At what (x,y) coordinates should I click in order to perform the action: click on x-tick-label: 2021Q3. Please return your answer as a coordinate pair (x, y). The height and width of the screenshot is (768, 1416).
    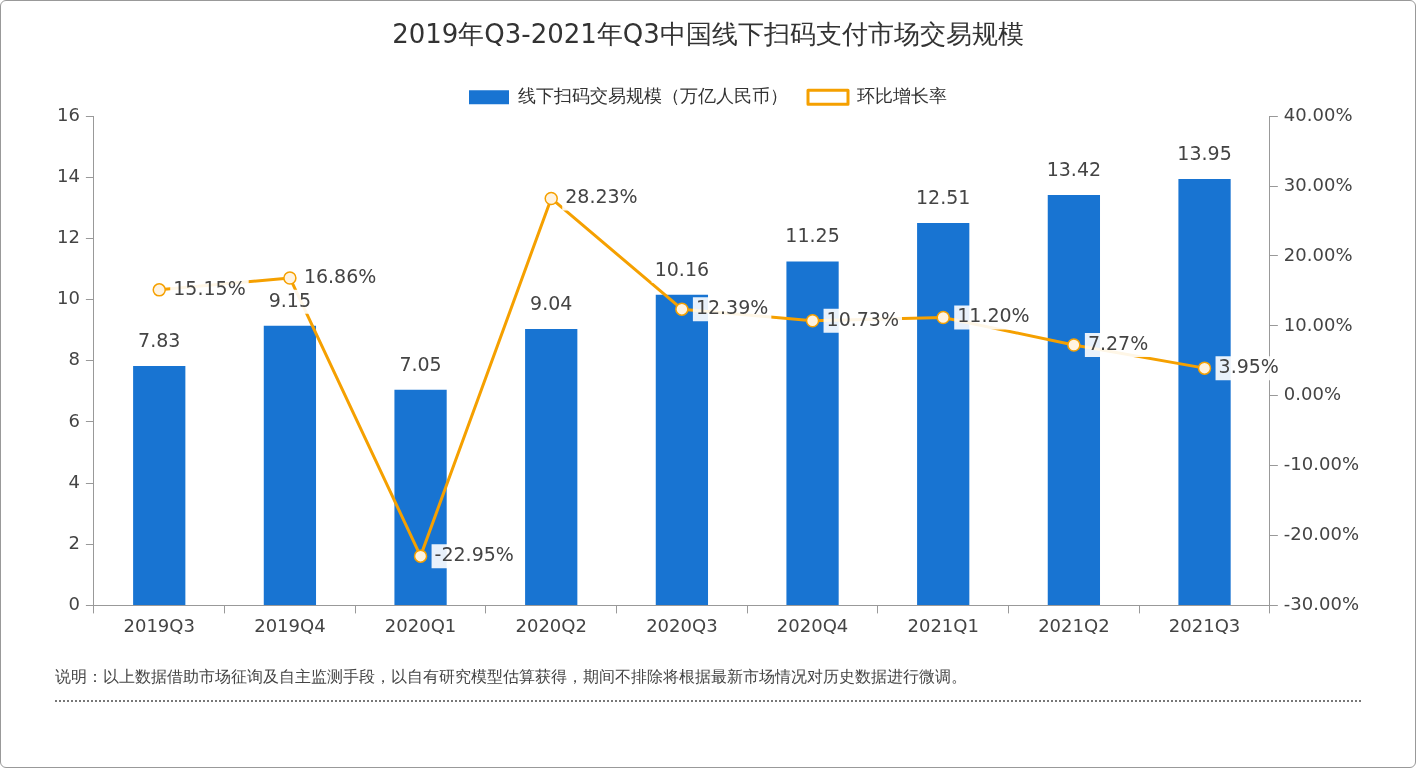
    Looking at the image, I should click on (1204, 625).